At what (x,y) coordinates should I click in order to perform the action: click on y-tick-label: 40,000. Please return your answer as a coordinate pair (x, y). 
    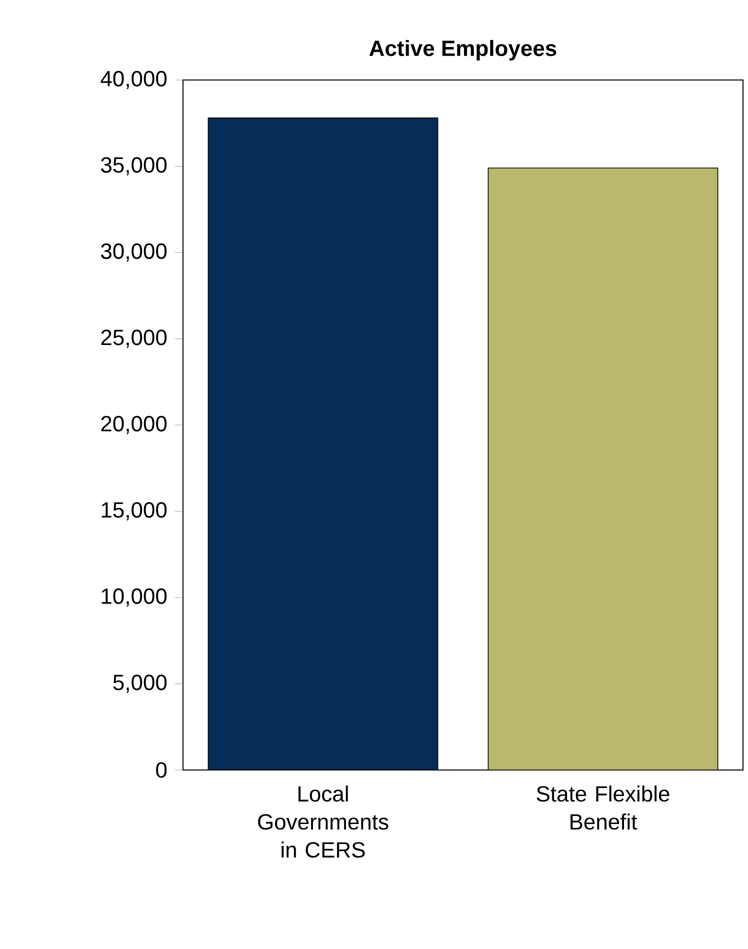
    Looking at the image, I should click on (133, 80).